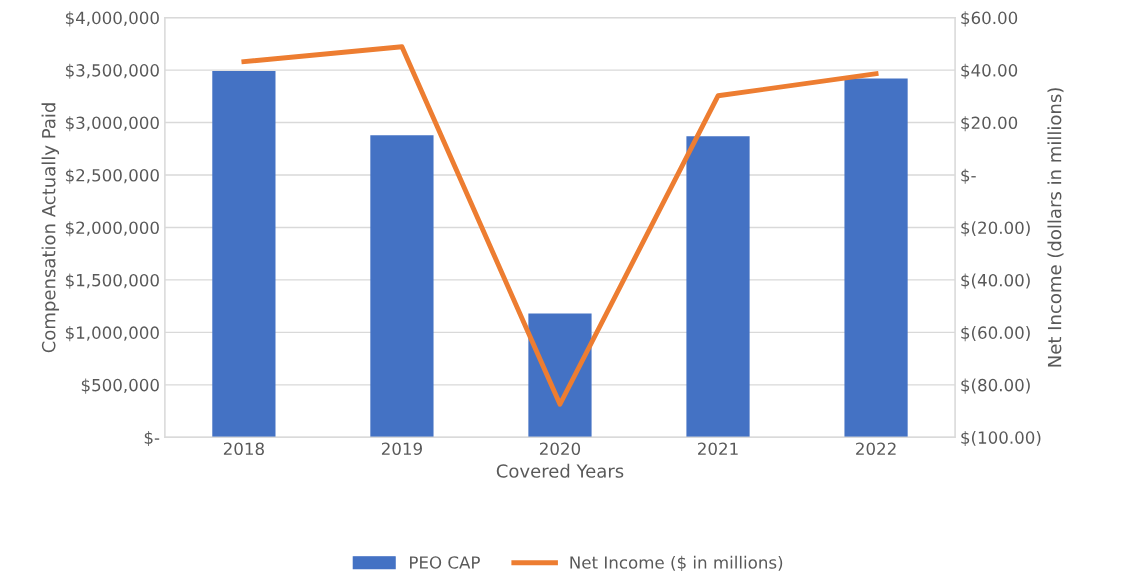 This screenshot has width=1137, height=587. What do you see at coordinates (152, 438) in the screenshot?
I see `y-tick-label: $-` at bounding box center [152, 438].